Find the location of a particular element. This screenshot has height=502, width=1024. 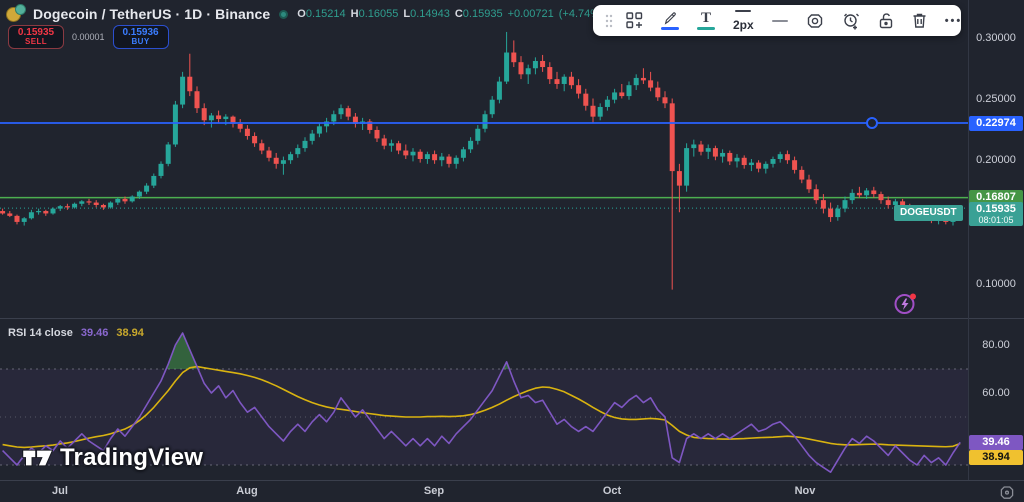

symbol-title: Dogecoin / TetherUS · 1D · Binance is located at coordinates (152, 14).